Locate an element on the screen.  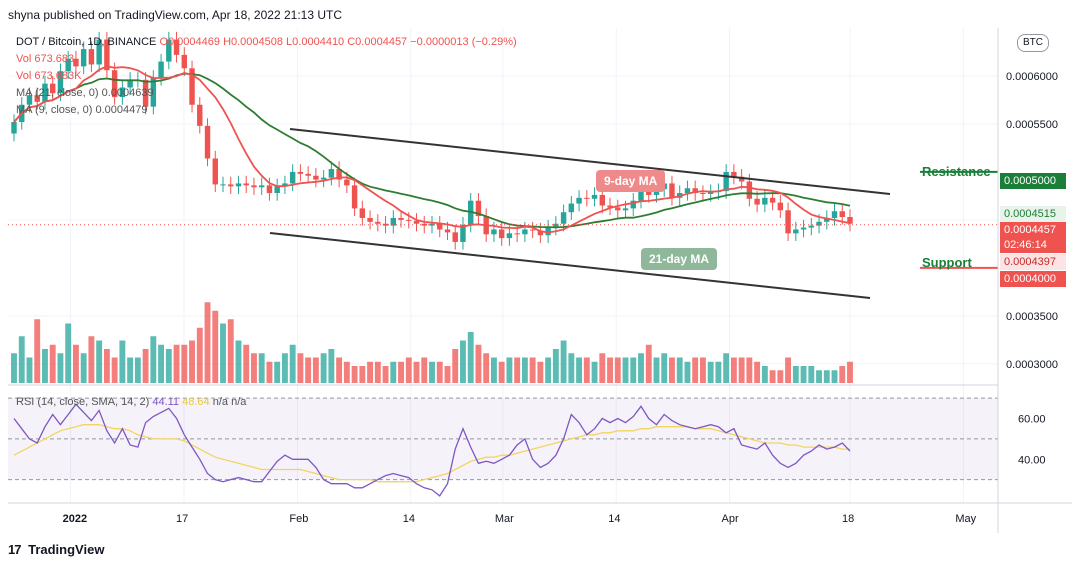
price-tick-label: 0.0006000 is located at coordinates (1032, 77).